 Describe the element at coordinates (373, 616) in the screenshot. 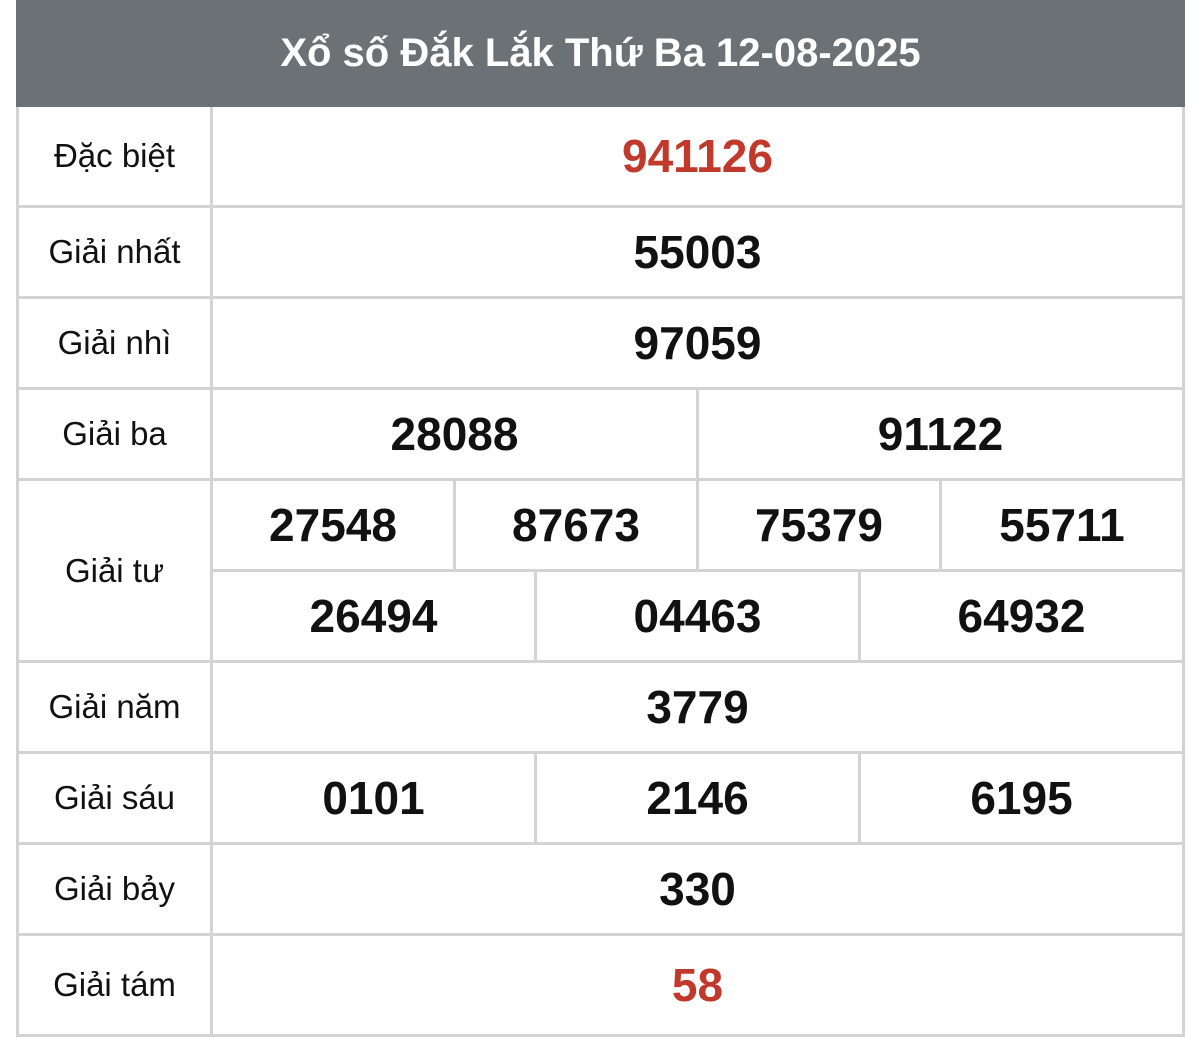

I see `prize-number: 26494` at that location.